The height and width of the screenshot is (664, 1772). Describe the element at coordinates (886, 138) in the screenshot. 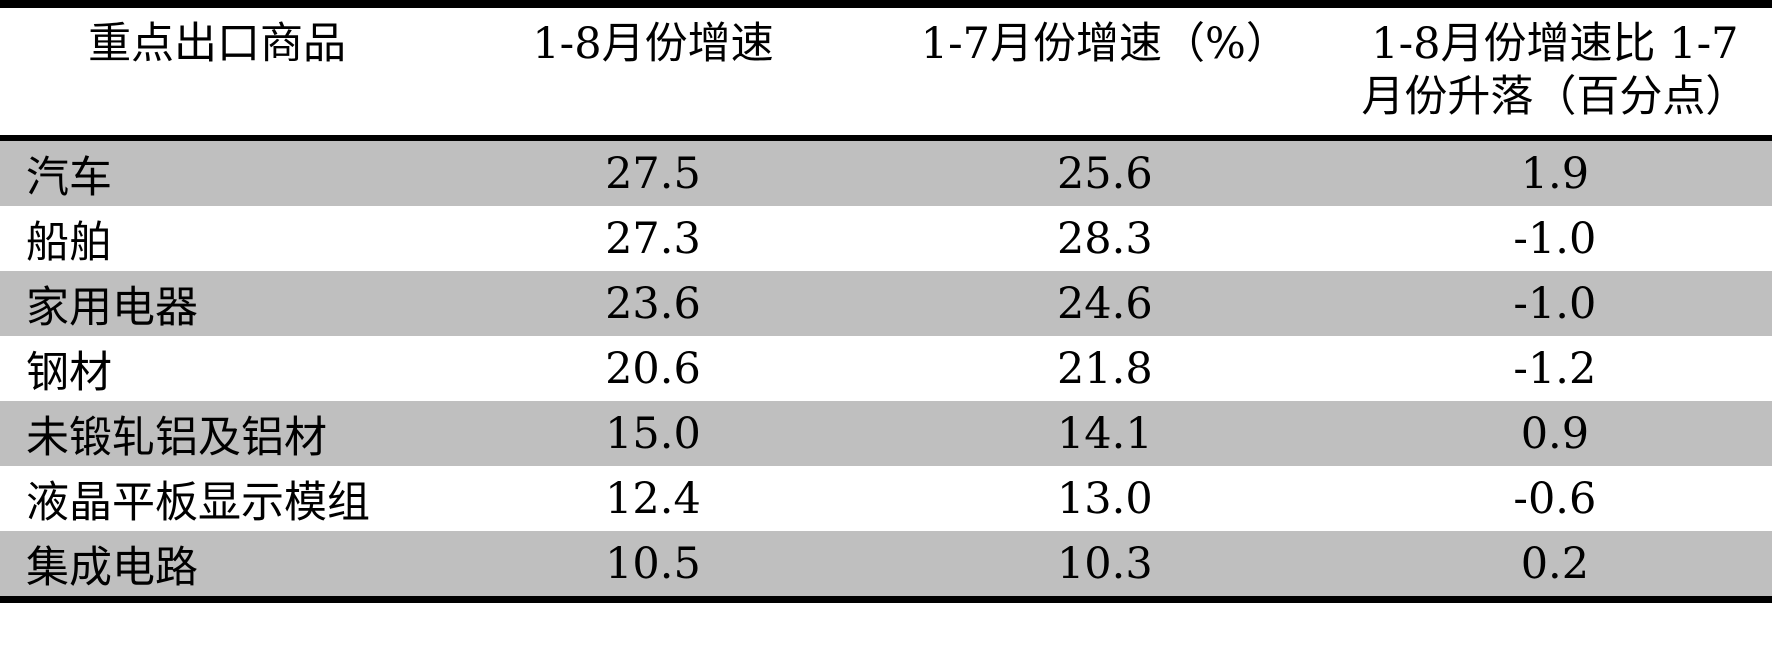

I see `header-rule` at that location.